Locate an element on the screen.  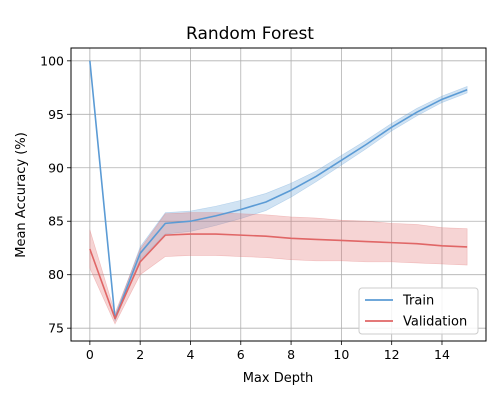
x-tick-label: 0 is located at coordinates (90, 354).